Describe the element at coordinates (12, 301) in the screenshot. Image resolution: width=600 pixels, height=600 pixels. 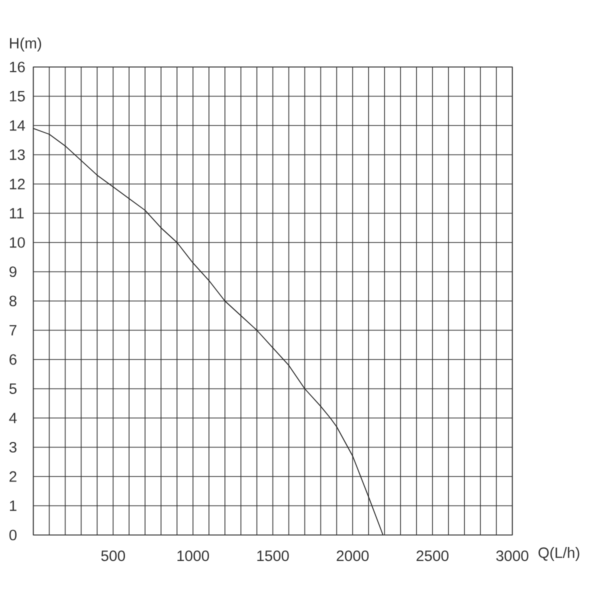
I see `y-tick-label: 8` at that location.